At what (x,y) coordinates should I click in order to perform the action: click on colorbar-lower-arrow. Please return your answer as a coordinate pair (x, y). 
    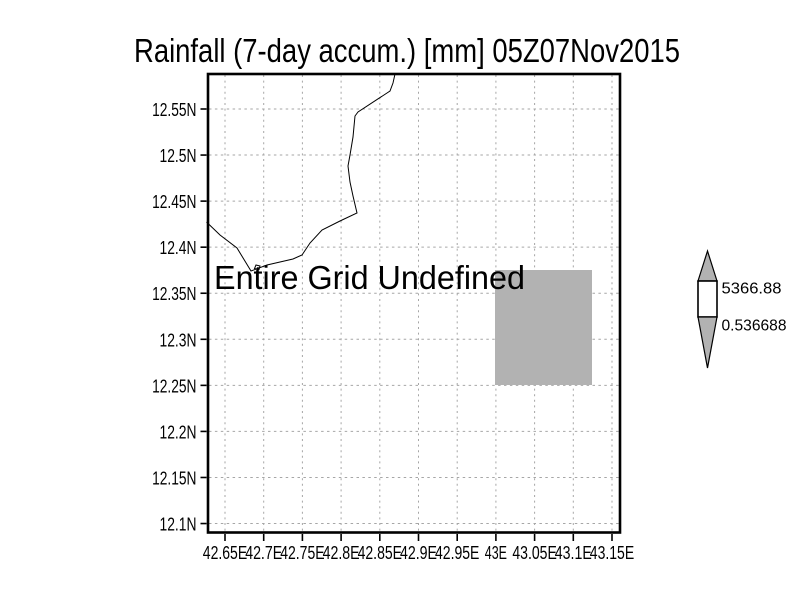
    Looking at the image, I should click on (707, 342).